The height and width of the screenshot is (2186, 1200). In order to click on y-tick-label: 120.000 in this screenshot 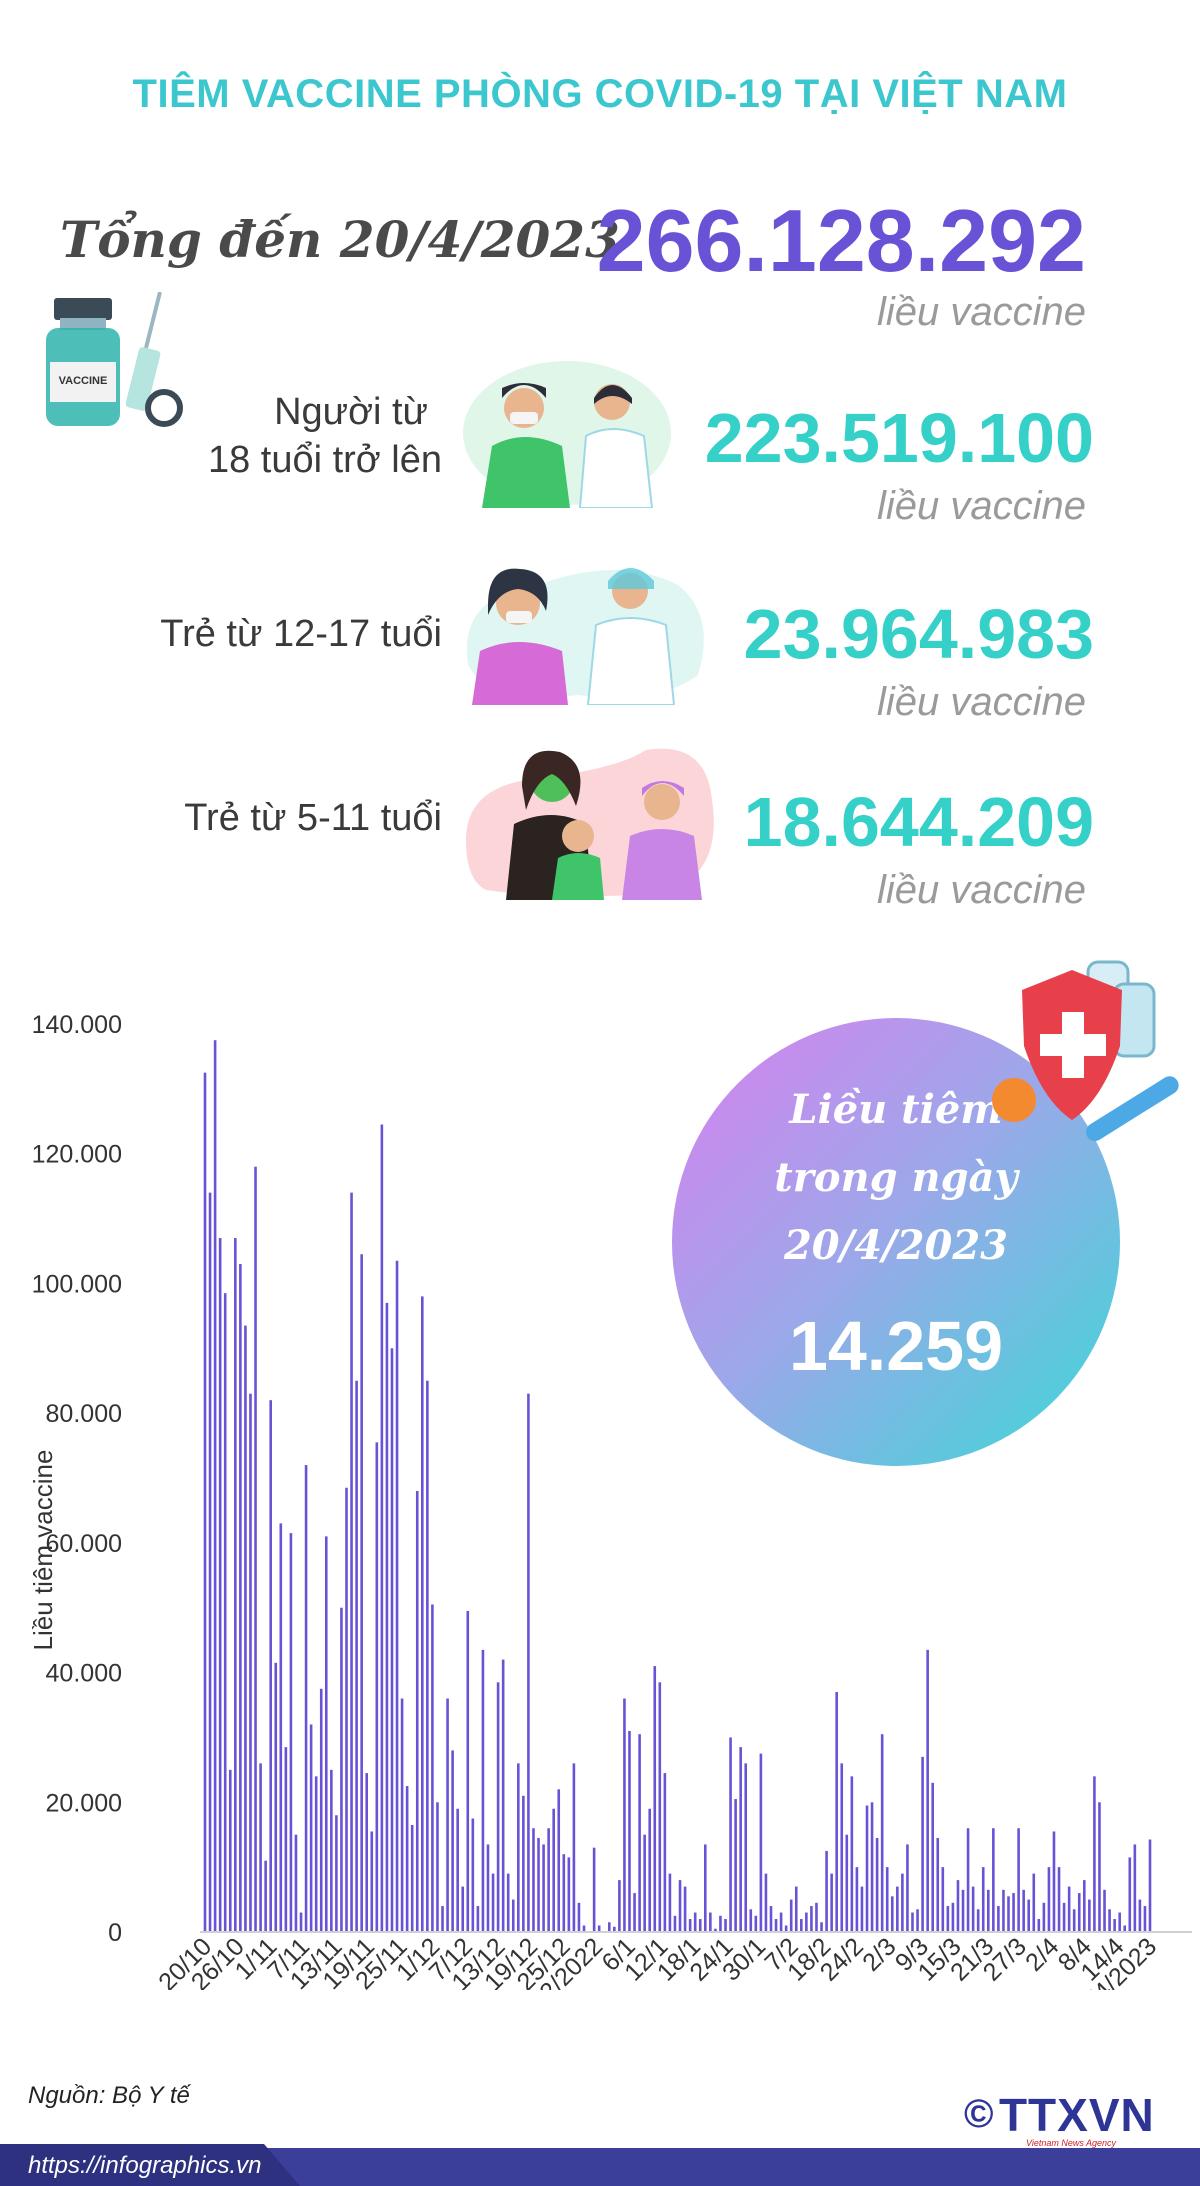, I will do `click(77, 1155)`.